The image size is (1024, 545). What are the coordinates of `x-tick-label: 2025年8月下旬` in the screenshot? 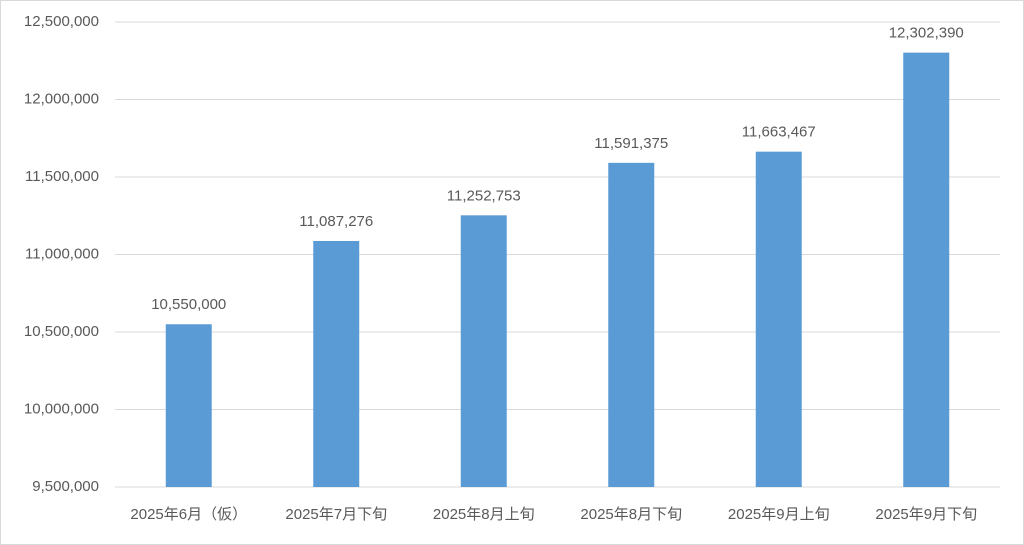 It's located at (631, 514).